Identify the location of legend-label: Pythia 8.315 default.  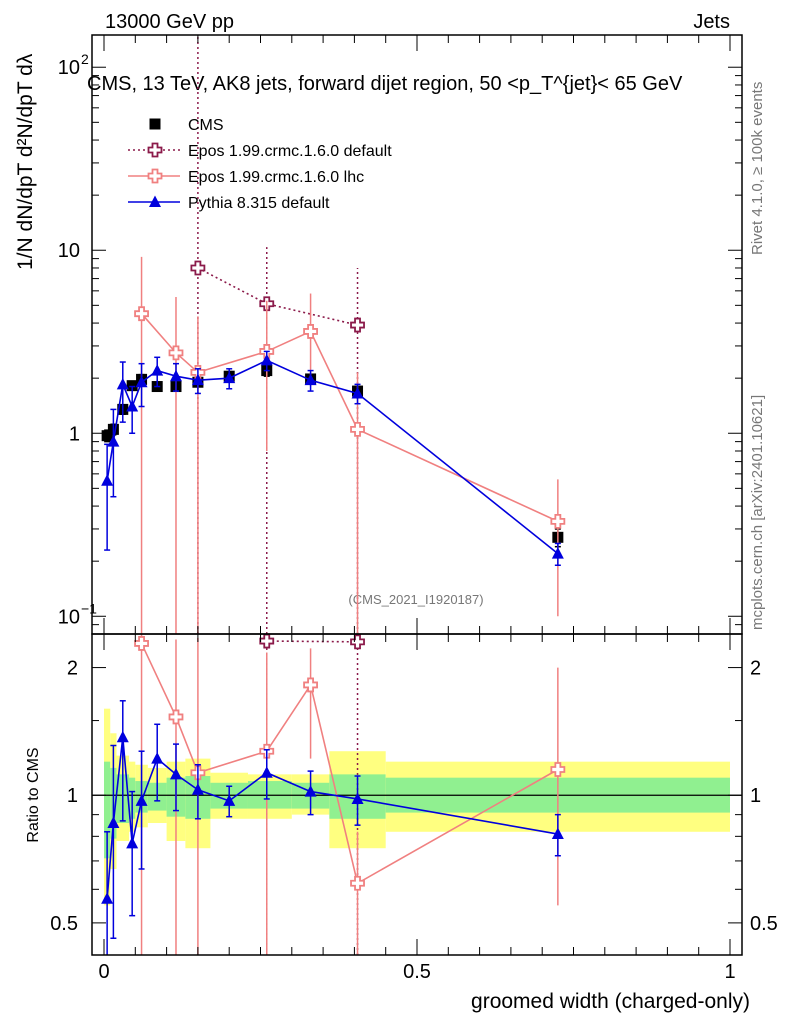
(259, 203).